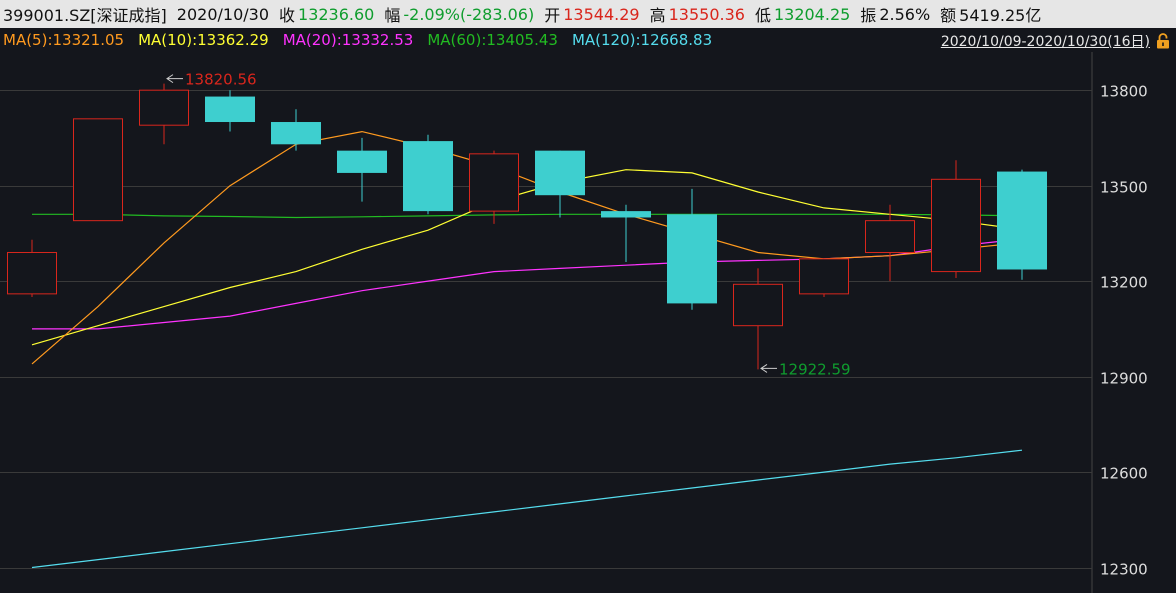 This screenshot has height=593, width=1176. I want to click on high-value: 13550.36, so click(706, 14).